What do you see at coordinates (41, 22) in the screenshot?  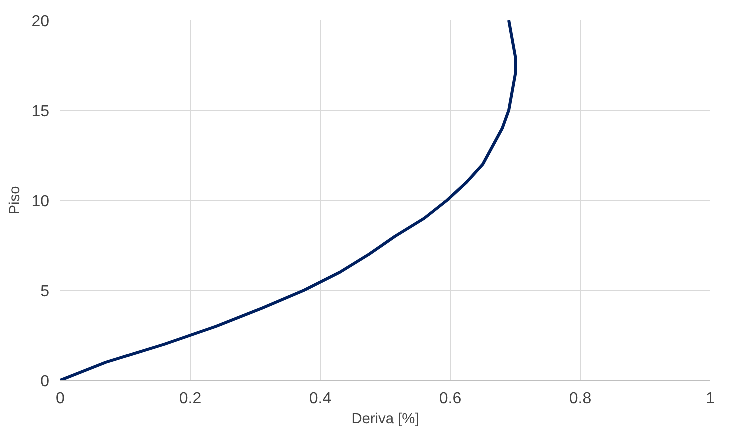 I see `y-tick-label: 20` at bounding box center [41, 22].